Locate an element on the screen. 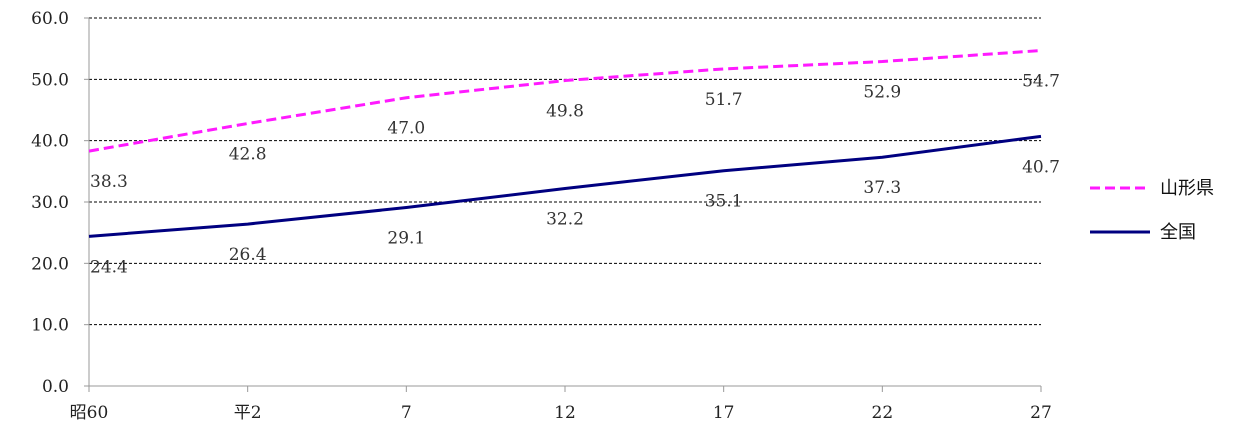 This screenshot has height=431, width=1237. y-tick-label: 0.0 is located at coordinates (55, 387).